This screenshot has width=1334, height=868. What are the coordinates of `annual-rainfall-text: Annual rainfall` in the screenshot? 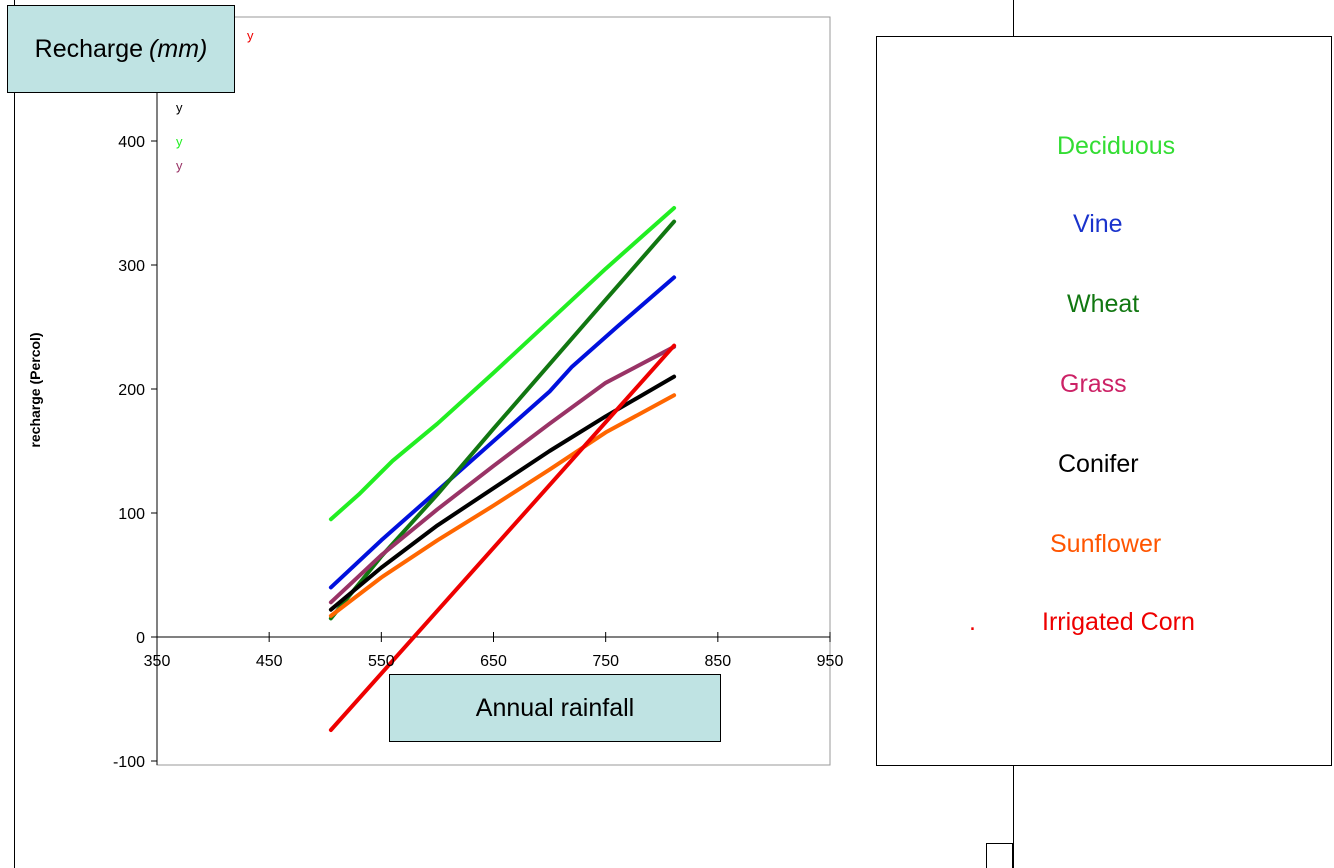 It's located at (555, 707).